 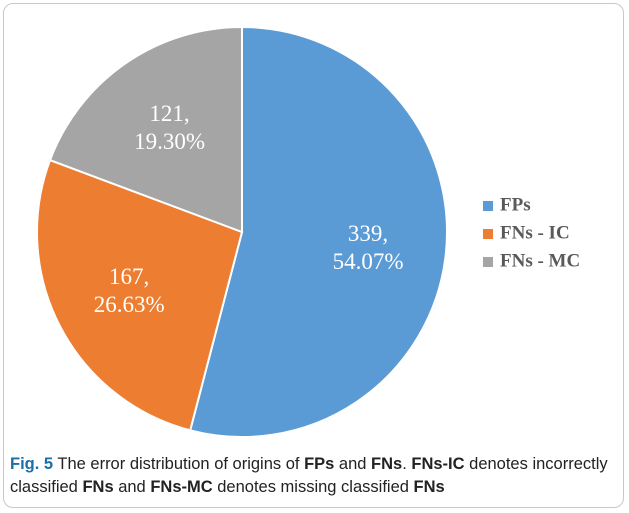 What do you see at coordinates (181, 487) in the screenshot?
I see `caption-text: FNs-MC` at bounding box center [181, 487].